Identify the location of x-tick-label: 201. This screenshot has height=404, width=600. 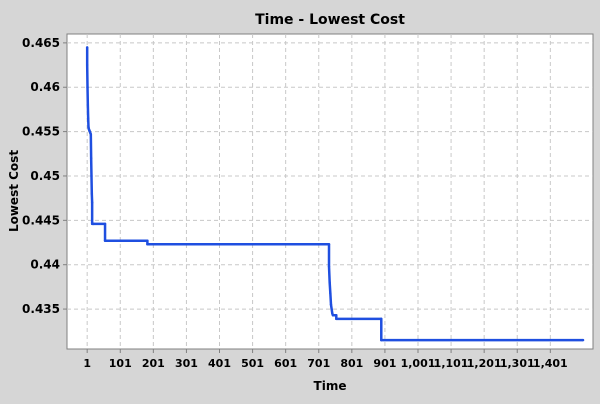
(153, 363).